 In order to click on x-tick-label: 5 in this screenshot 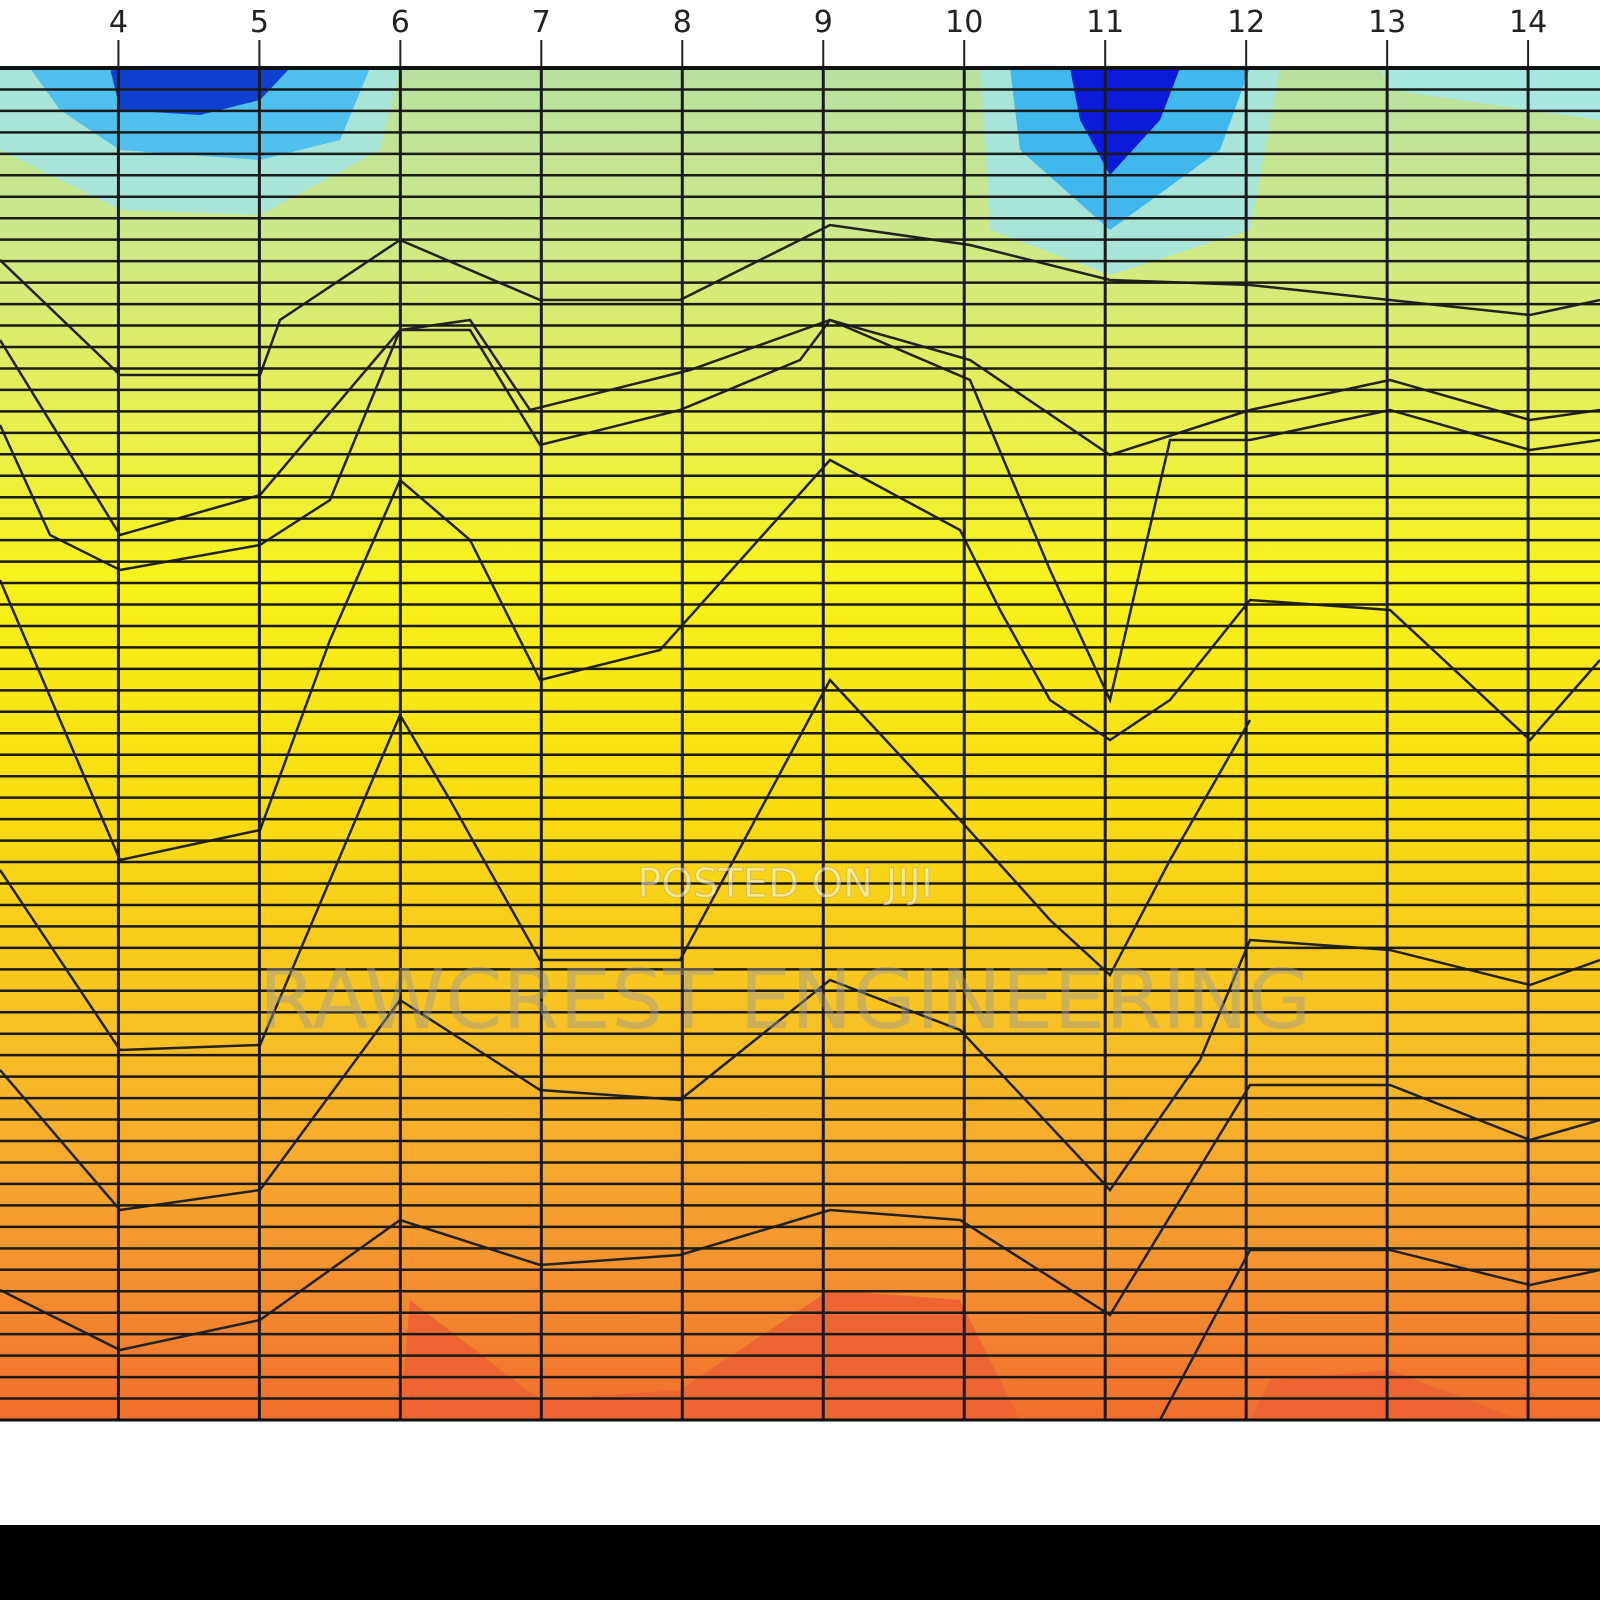, I will do `click(259, 22)`.